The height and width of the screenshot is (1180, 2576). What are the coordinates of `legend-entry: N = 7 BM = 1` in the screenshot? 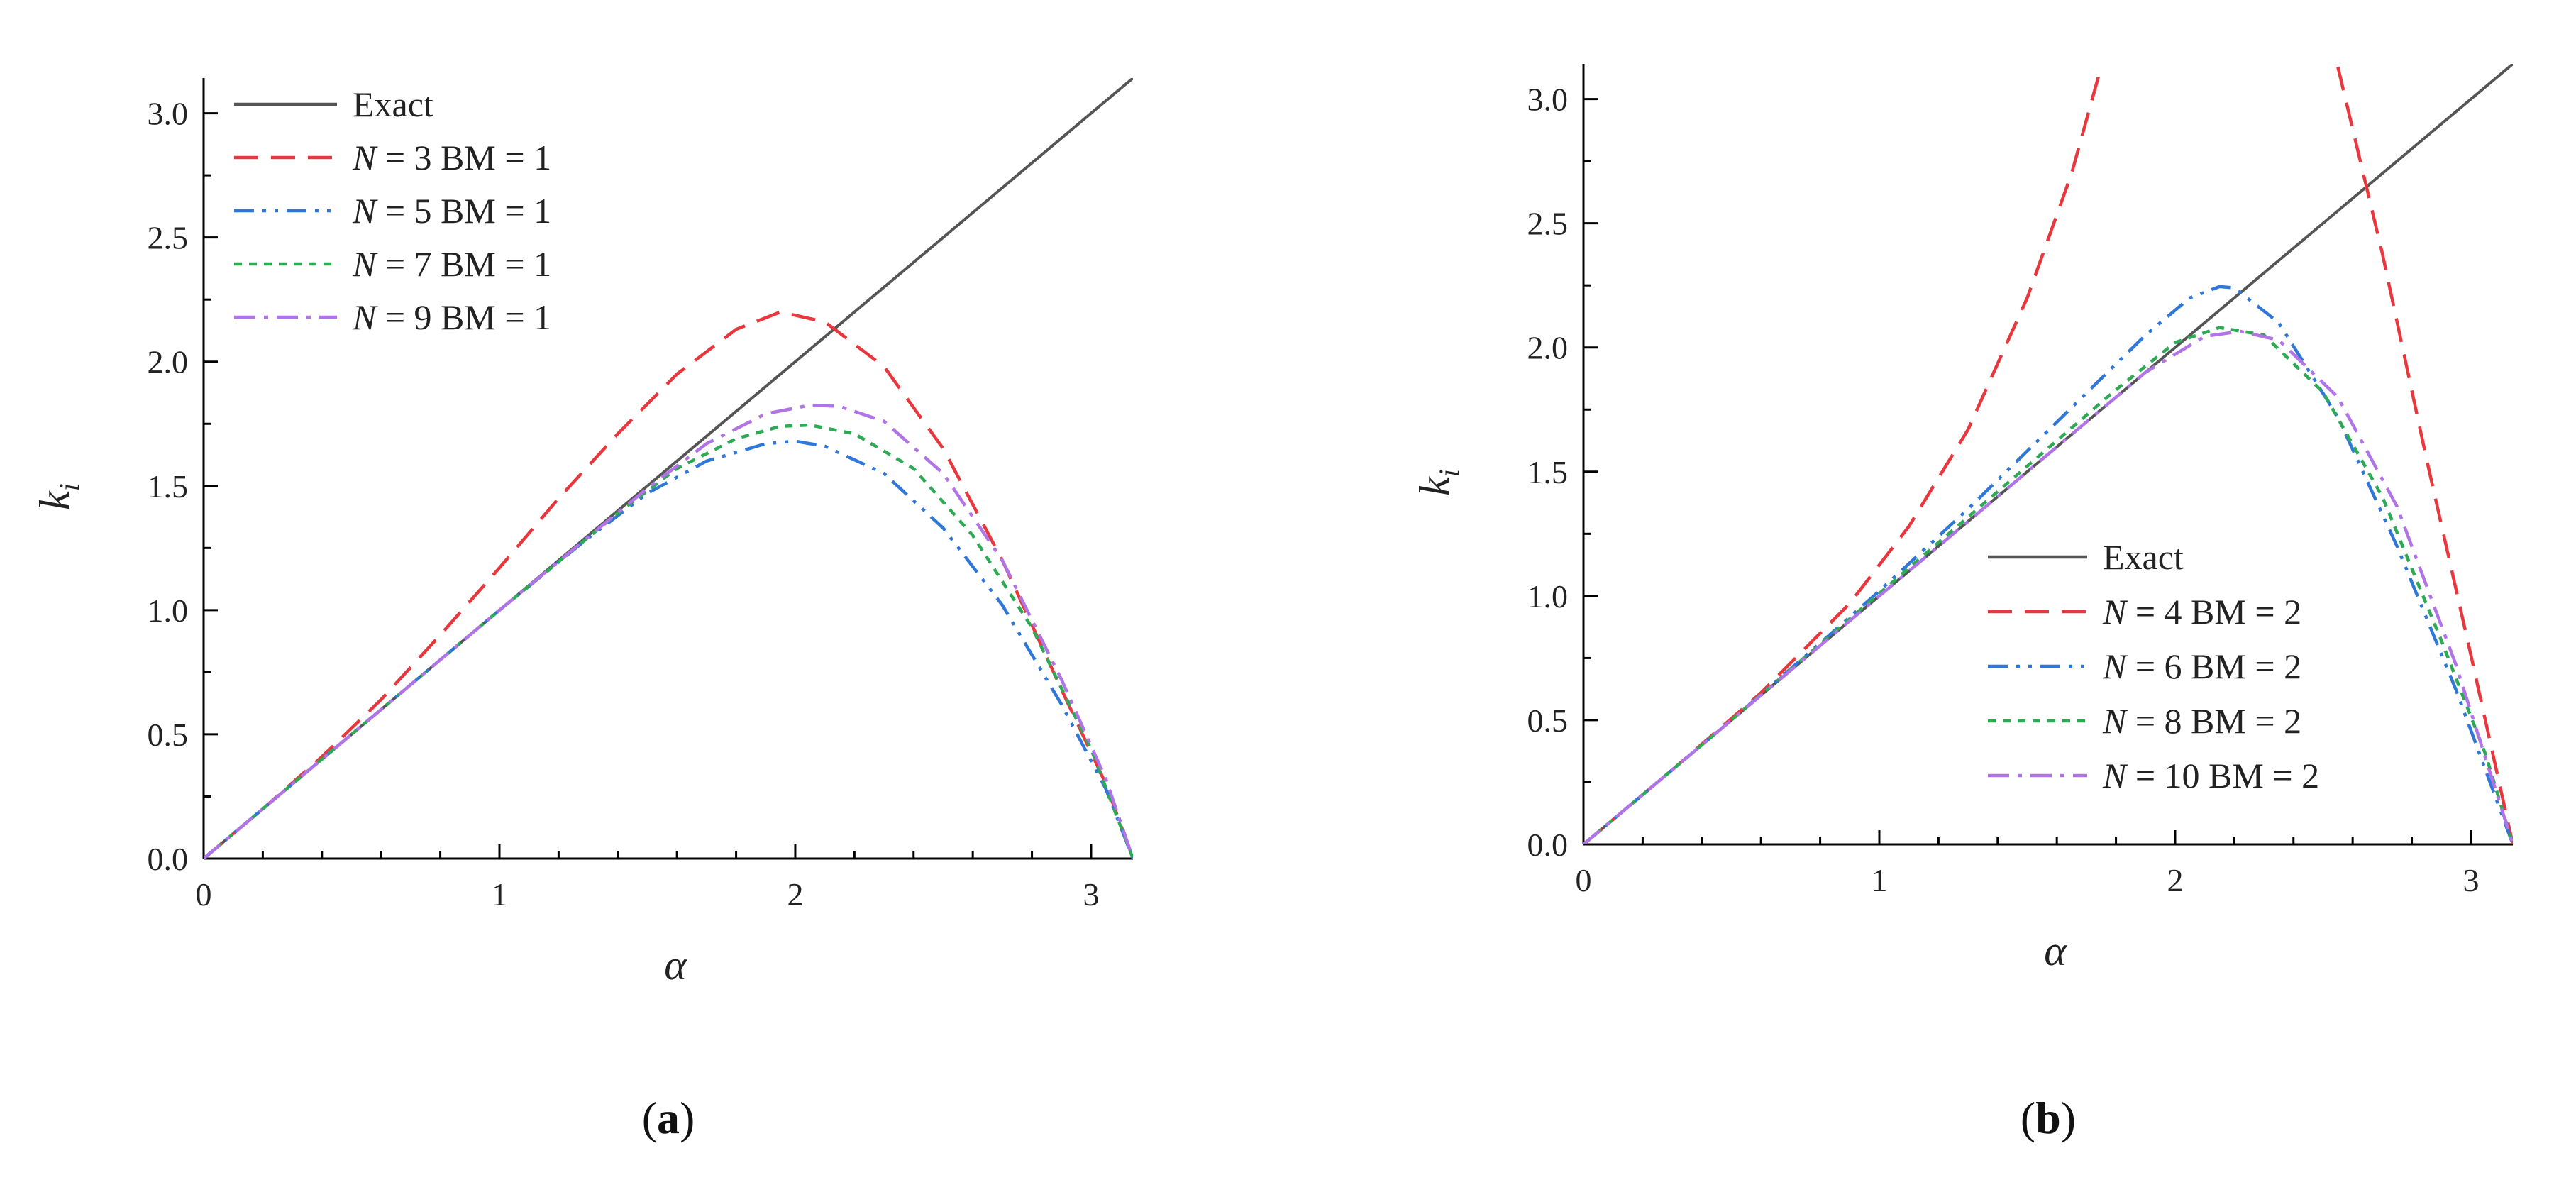 It's located at (451, 264).